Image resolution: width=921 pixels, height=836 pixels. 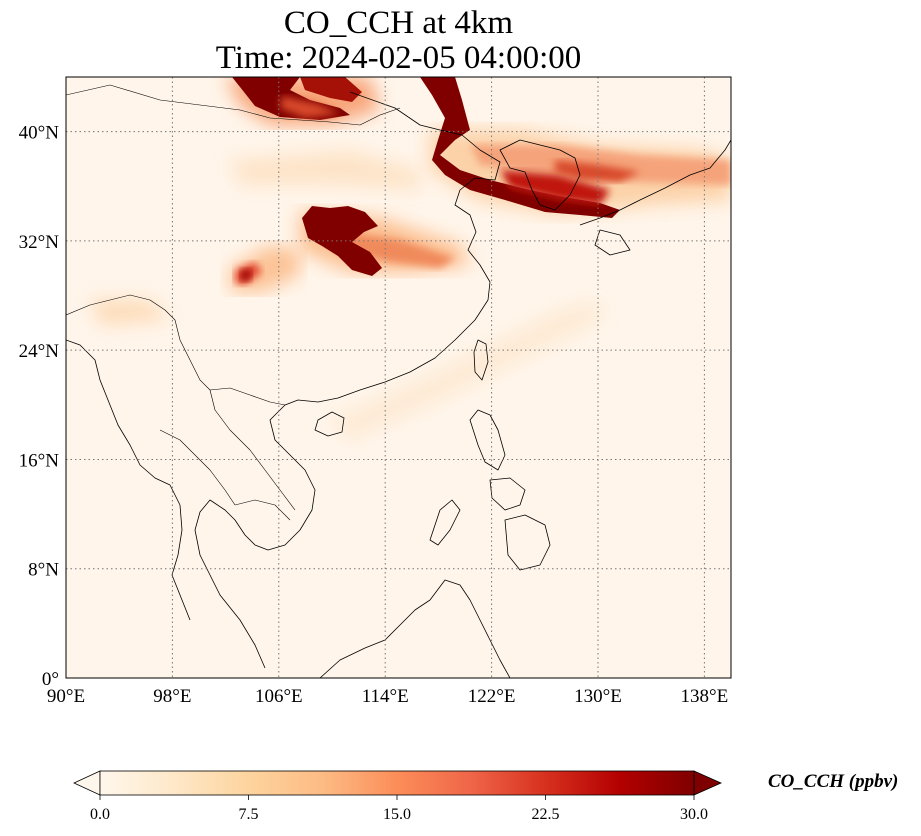 What do you see at coordinates (707, 783) in the screenshot?
I see `colorbar-extend-max` at bounding box center [707, 783].